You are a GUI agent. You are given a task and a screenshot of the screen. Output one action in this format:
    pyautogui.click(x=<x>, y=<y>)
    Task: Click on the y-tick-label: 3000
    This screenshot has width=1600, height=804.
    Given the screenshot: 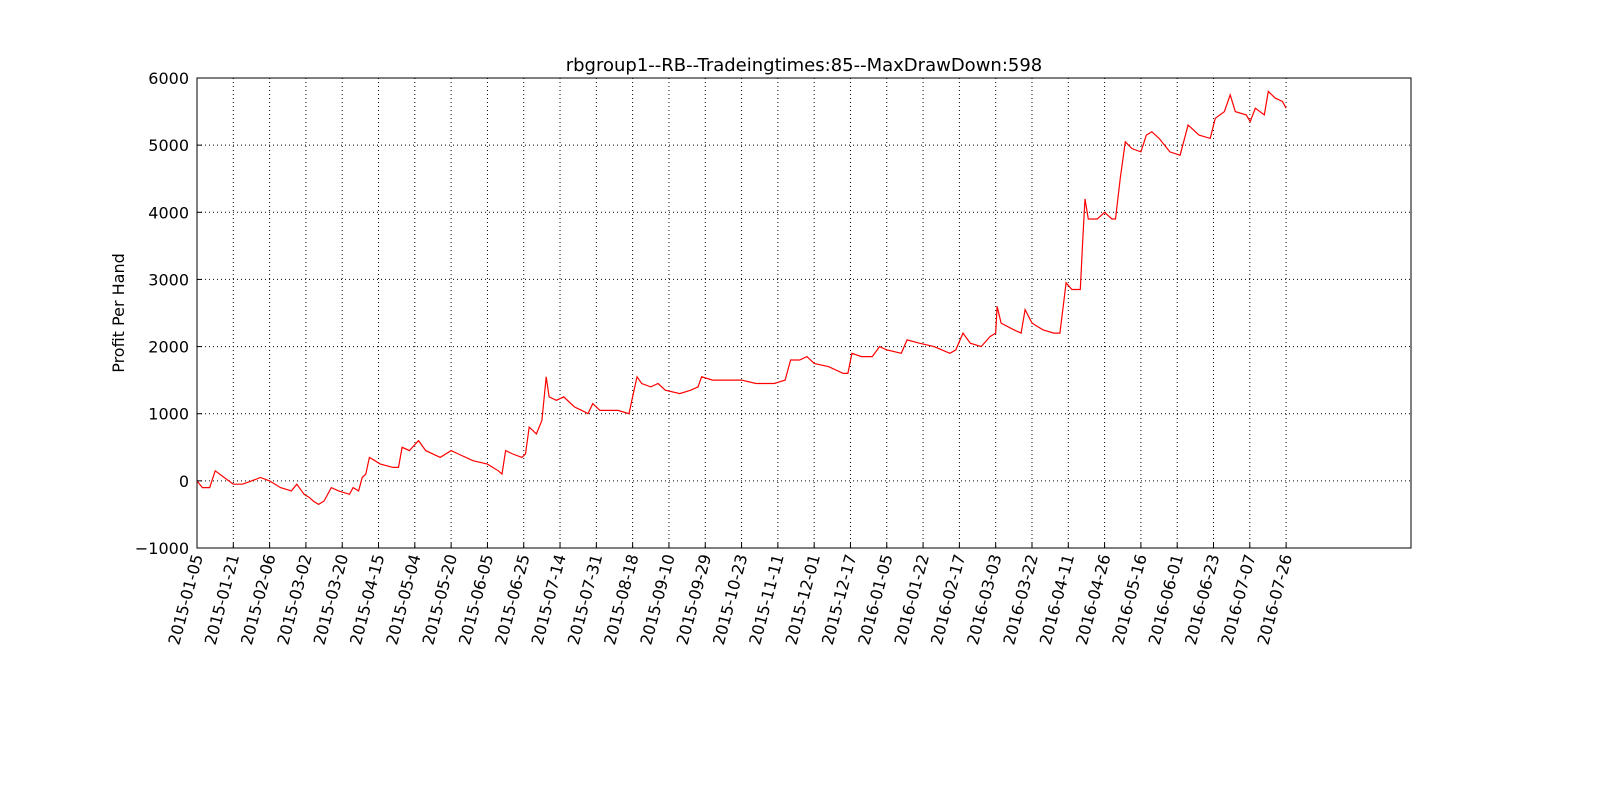 What is the action you would take?
    pyautogui.click(x=168, y=279)
    